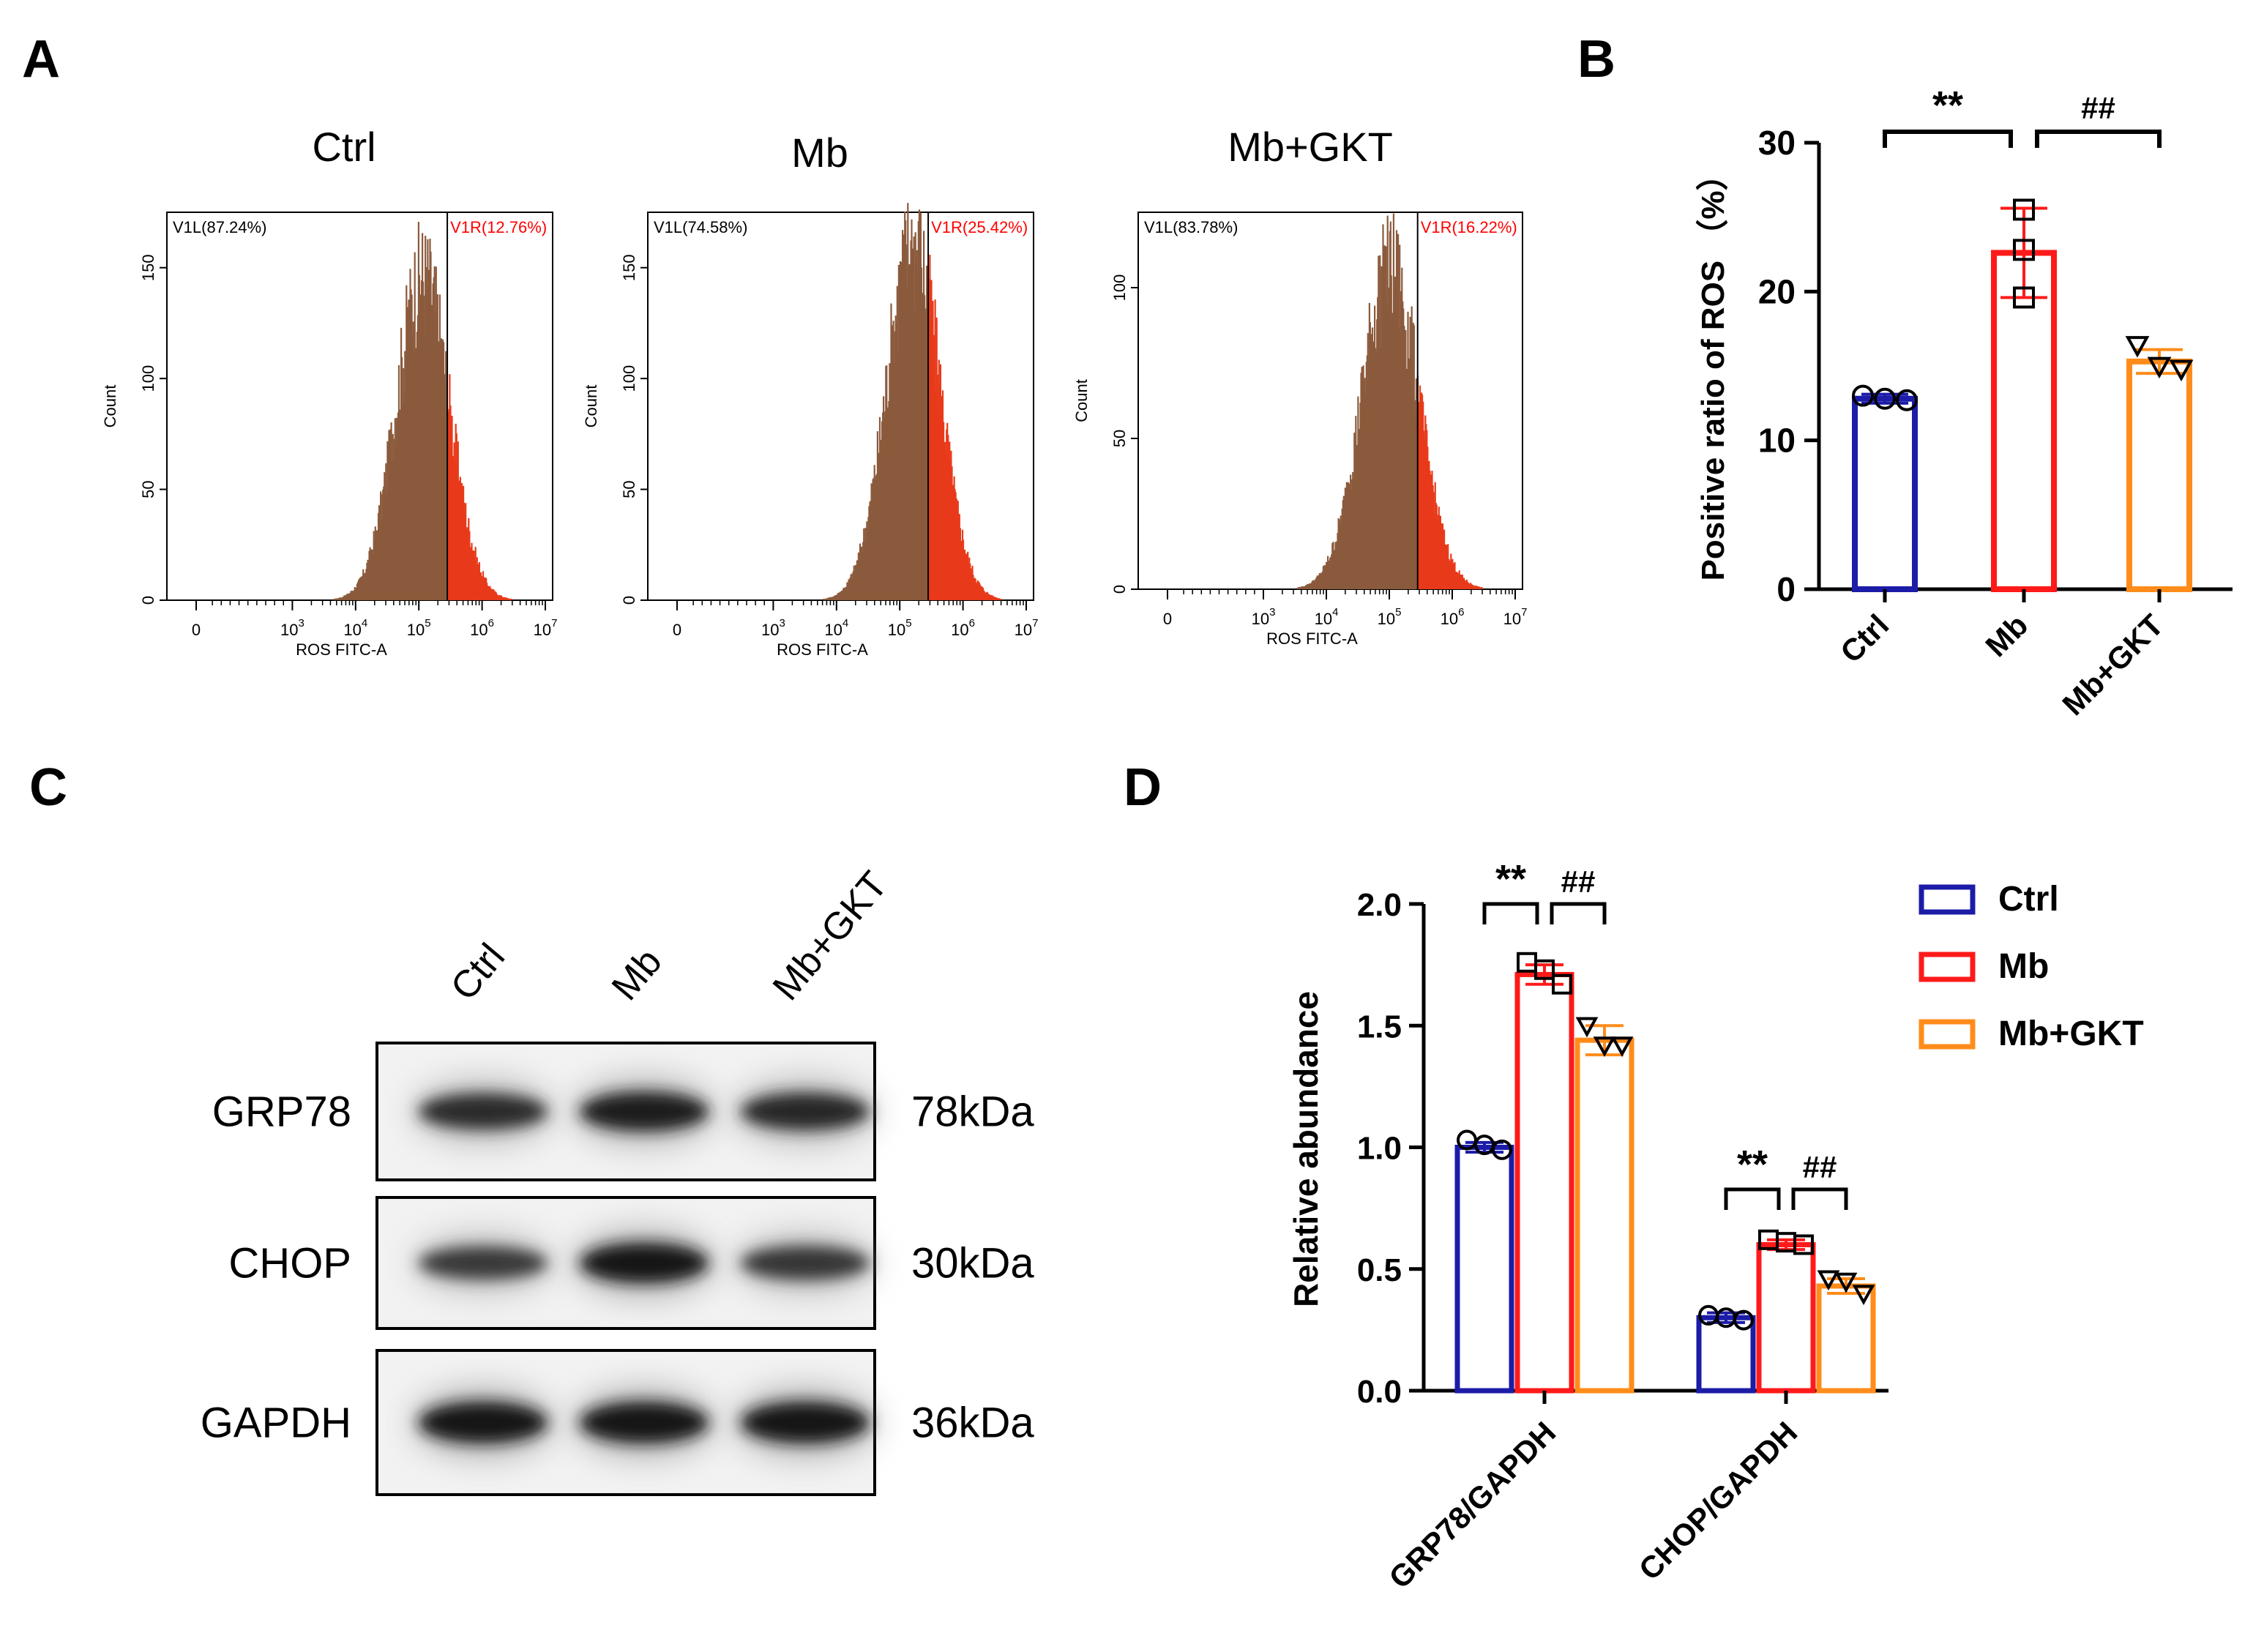 This screenshot has width=2264, height=1652. I want to click on protein-label: GRP78, so click(281, 1112).